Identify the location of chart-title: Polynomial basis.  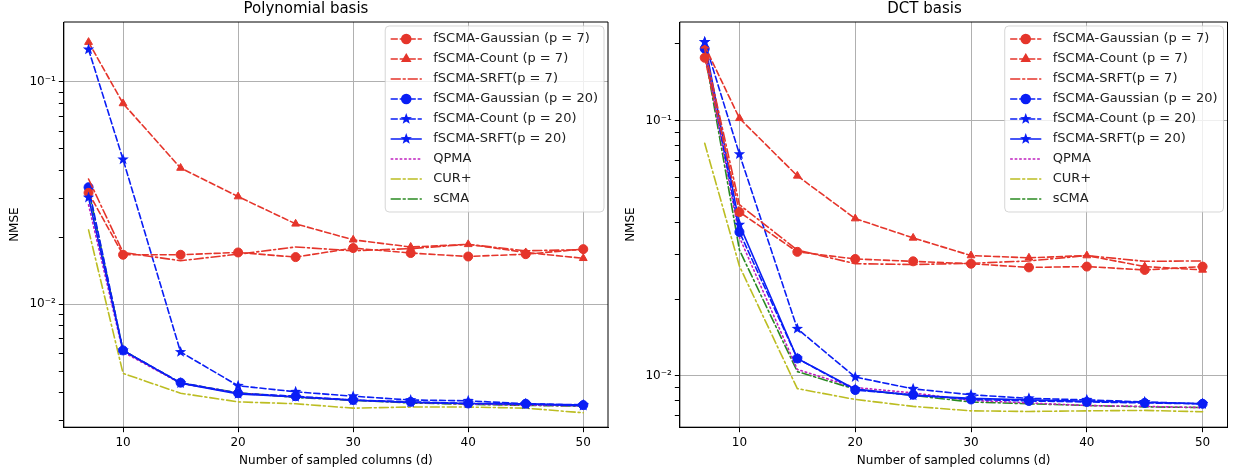
(306, 8).